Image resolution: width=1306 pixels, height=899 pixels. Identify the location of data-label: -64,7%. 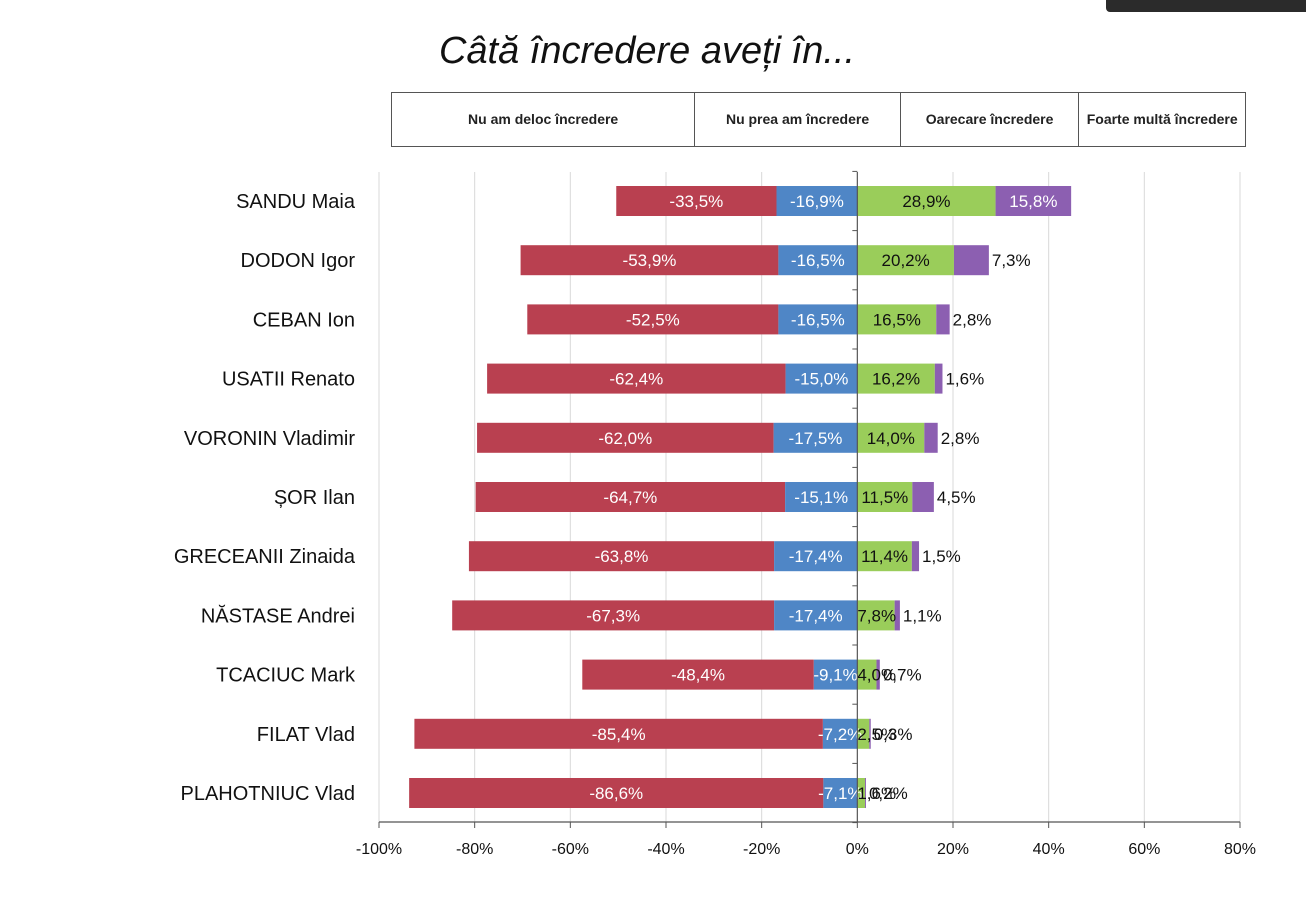
(630, 497).